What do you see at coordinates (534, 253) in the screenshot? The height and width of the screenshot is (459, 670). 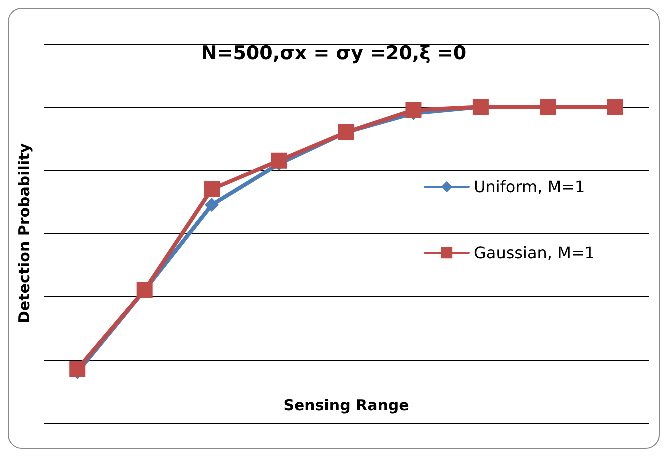 I see `legend-label: Gaussian, M=1` at bounding box center [534, 253].